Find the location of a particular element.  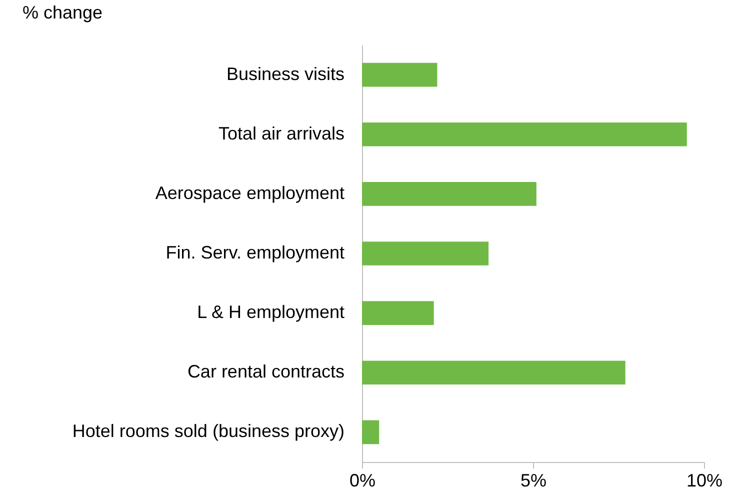

y-tick-label: Business visits is located at coordinates (285, 74).